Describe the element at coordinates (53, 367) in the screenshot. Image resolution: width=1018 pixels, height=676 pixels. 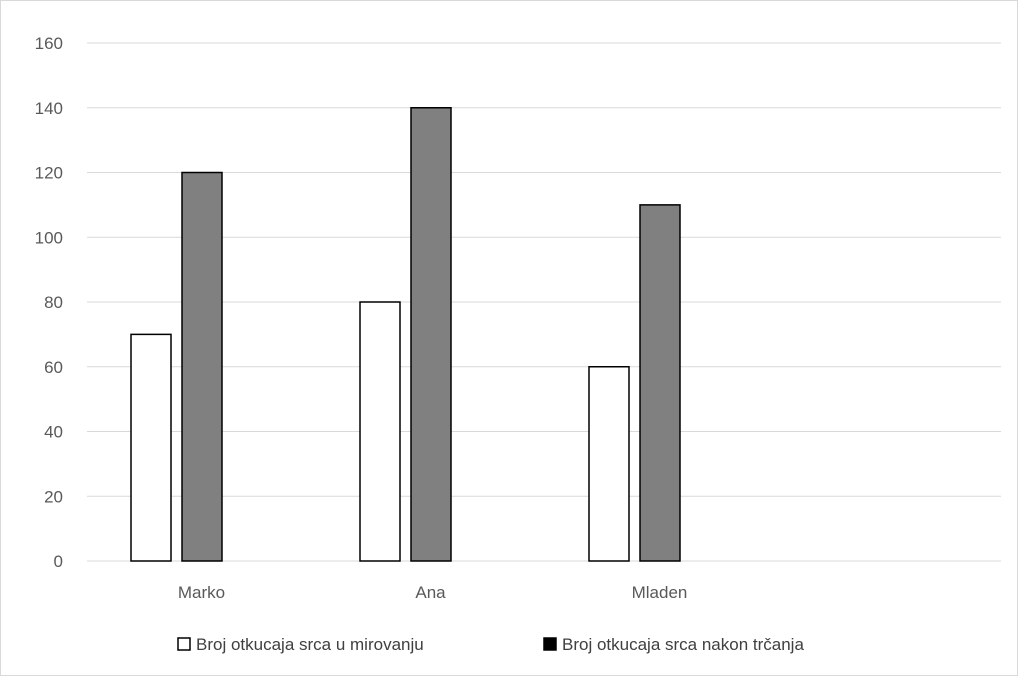
I see `y-tick-label: 60` at that location.